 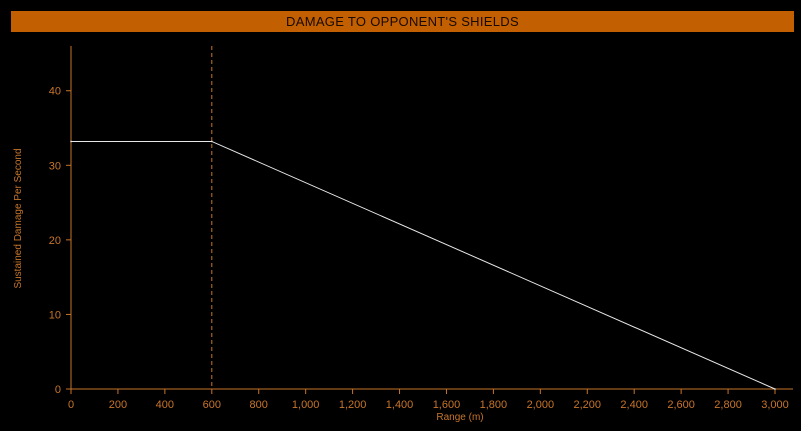 I want to click on x-tick-label: 400, so click(x=165, y=405).